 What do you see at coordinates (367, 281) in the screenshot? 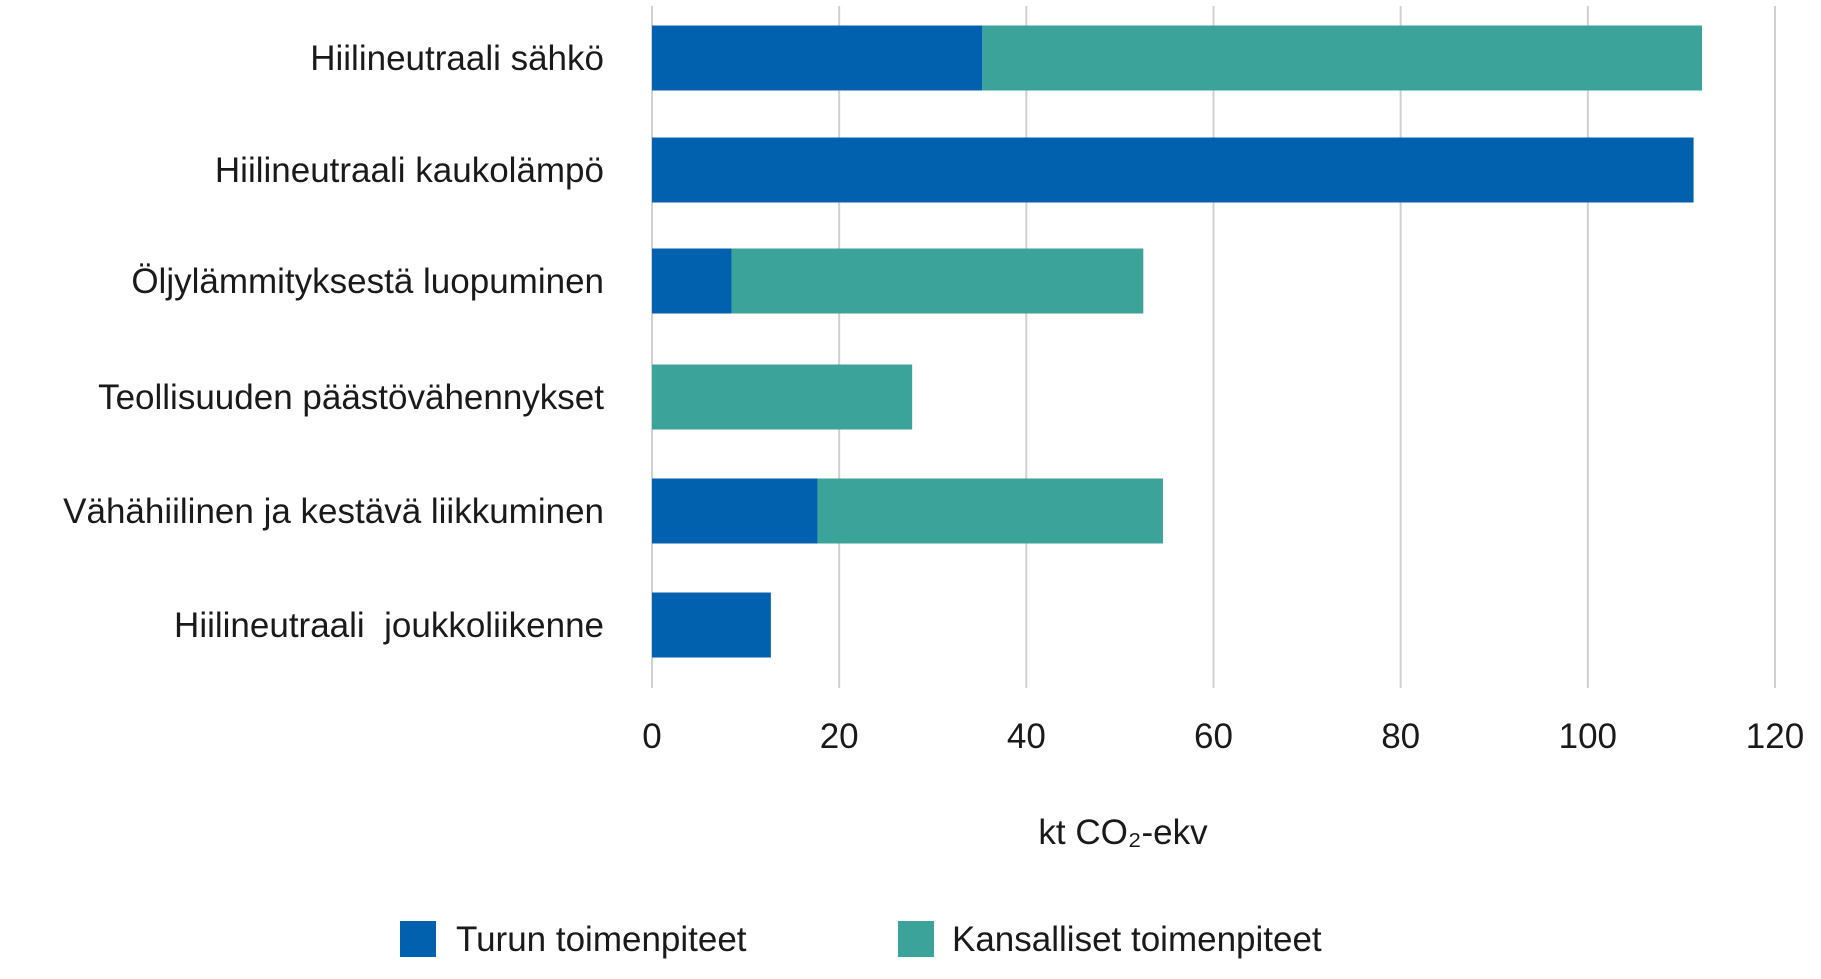
I see `category-label: Öljylämmityksestä luopuminen` at bounding box center [367, 281].